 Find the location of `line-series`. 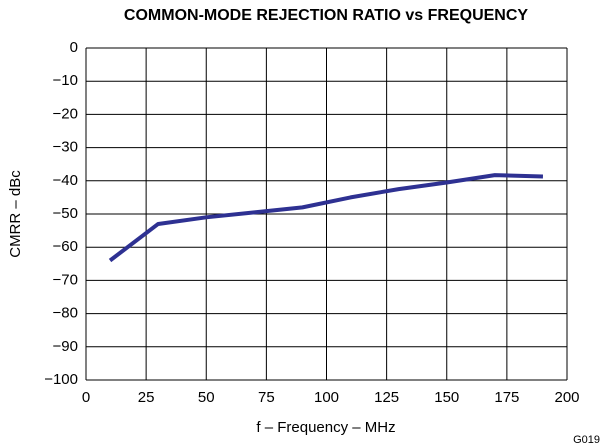

line-series is located at coordinates (326, 218).